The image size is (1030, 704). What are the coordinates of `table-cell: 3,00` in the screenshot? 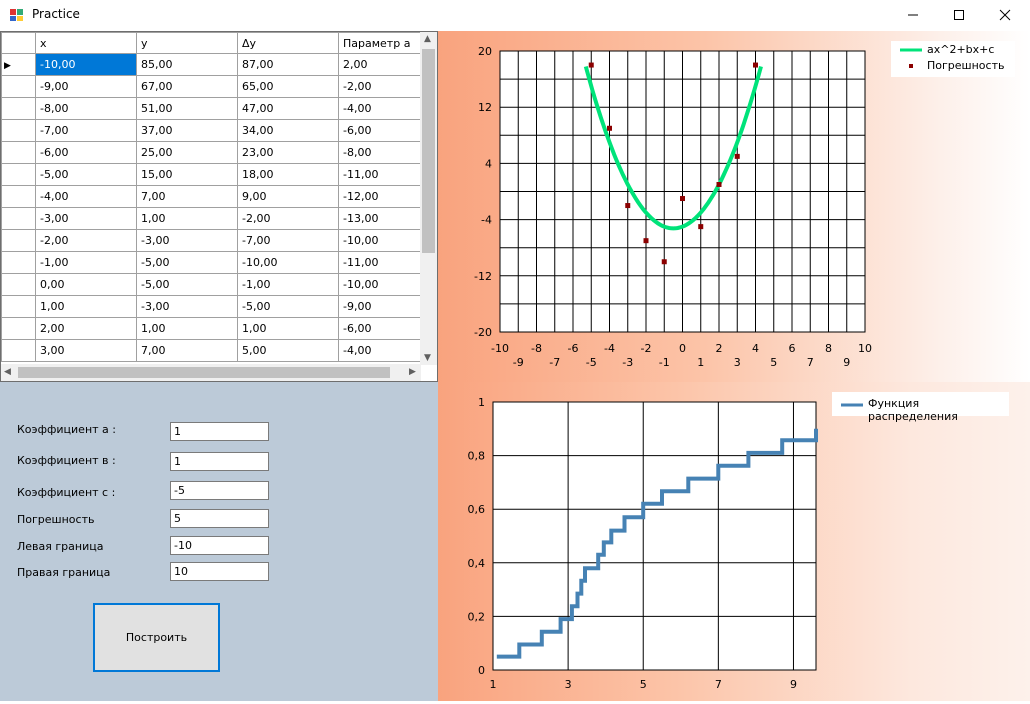 It's located at (86, 350).